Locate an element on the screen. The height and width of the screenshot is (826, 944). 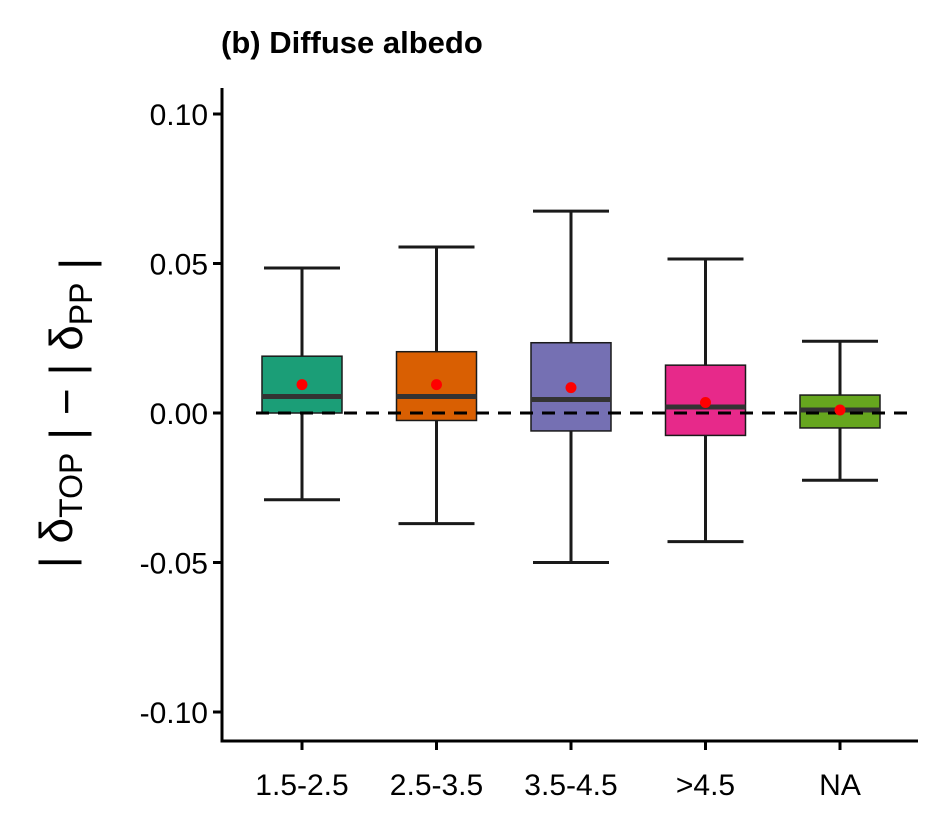
y-tick-label: 0.00 is located at coordinates (179, 414).